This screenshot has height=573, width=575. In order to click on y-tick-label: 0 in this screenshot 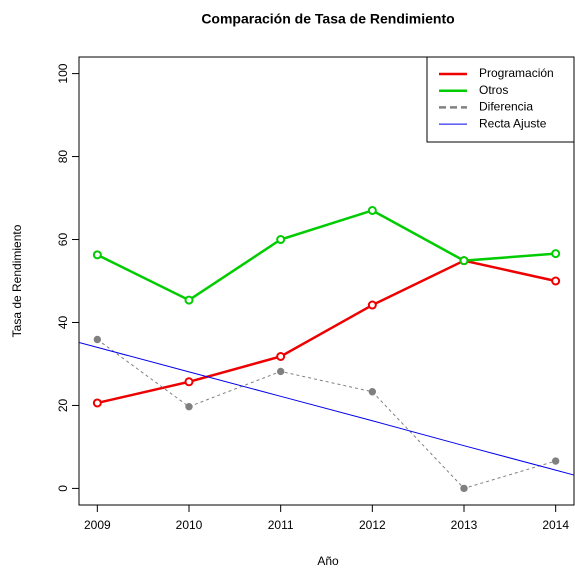, I will do `click(63, 488)`.